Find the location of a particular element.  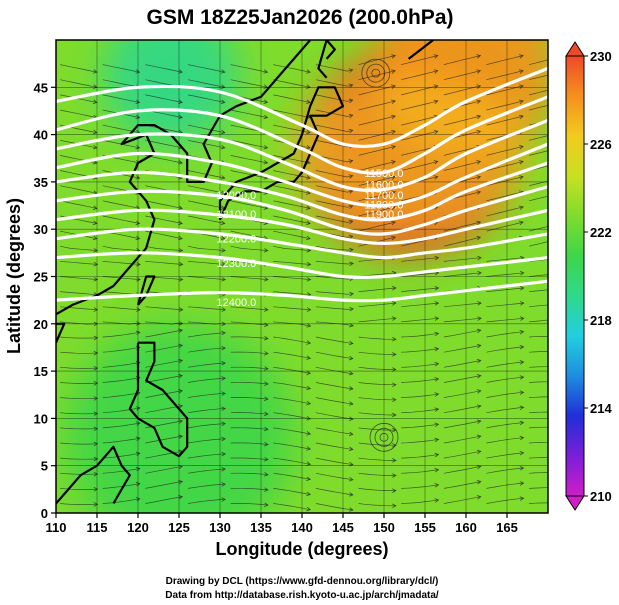

y-tick-label: 45 is located at coordinates (41, 87).